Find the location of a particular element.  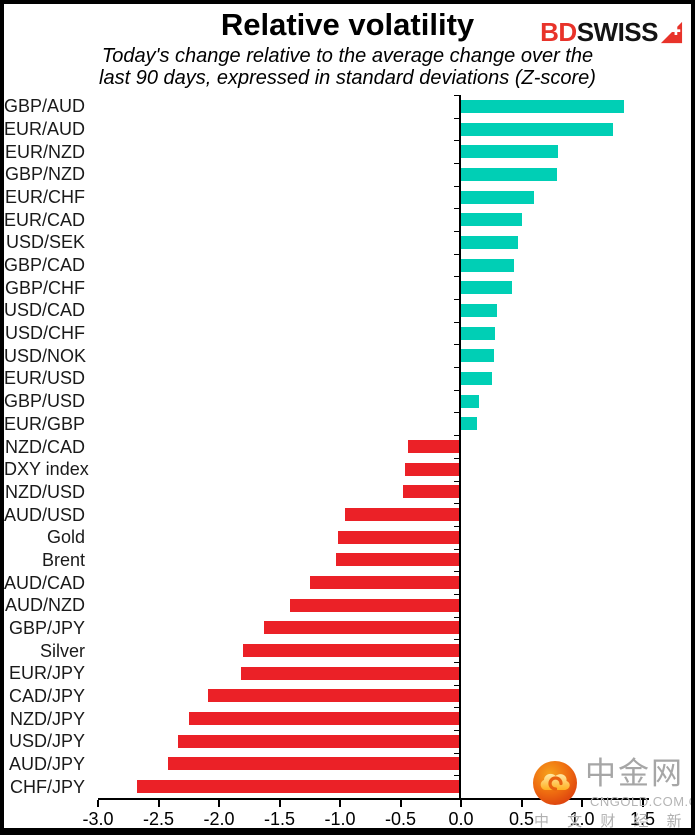

x-axis-tick-label: 0.5 is located at coordinates (521, 819).